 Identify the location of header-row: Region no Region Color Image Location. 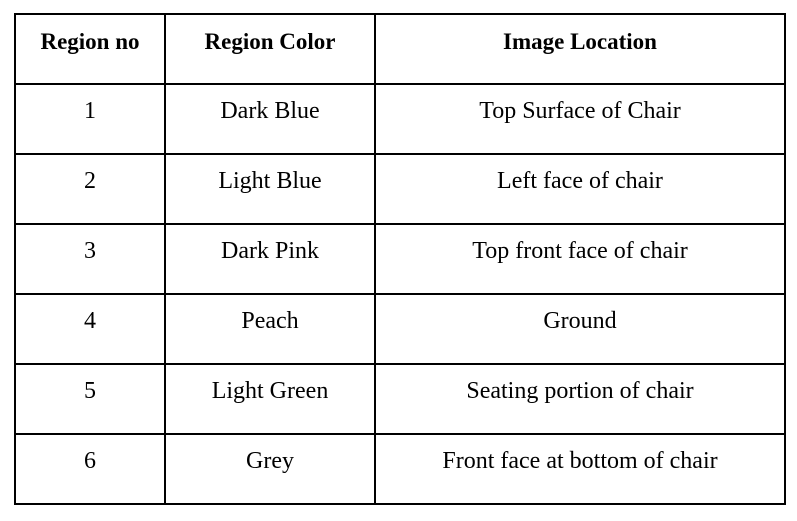
(400, 49).